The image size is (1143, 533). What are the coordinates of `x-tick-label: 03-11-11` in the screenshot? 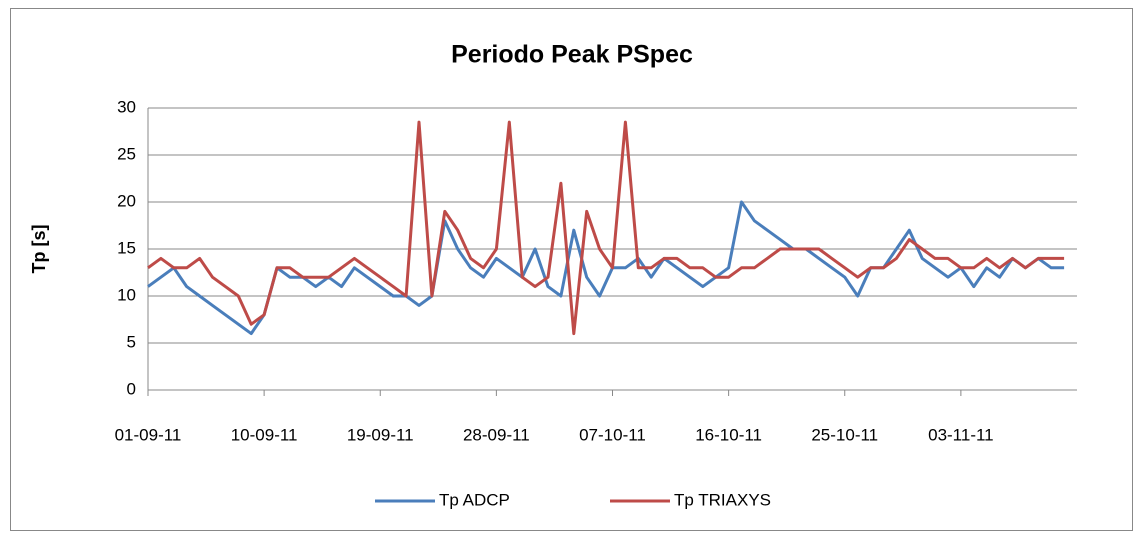 It's located at (961, 434).